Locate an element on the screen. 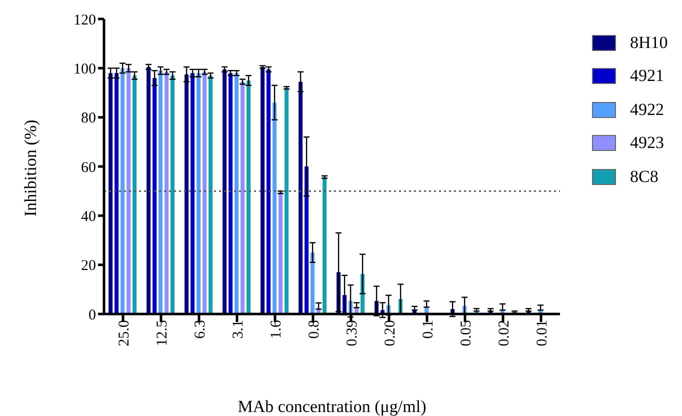  legend-label: 8H10 is located at coordinates (649, 42).